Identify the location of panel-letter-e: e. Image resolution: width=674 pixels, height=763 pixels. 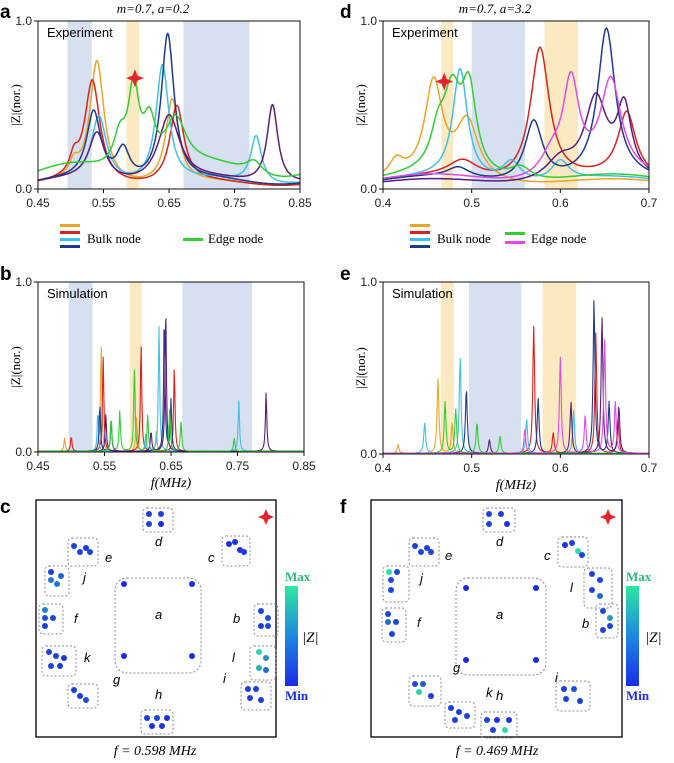
(345, 274).